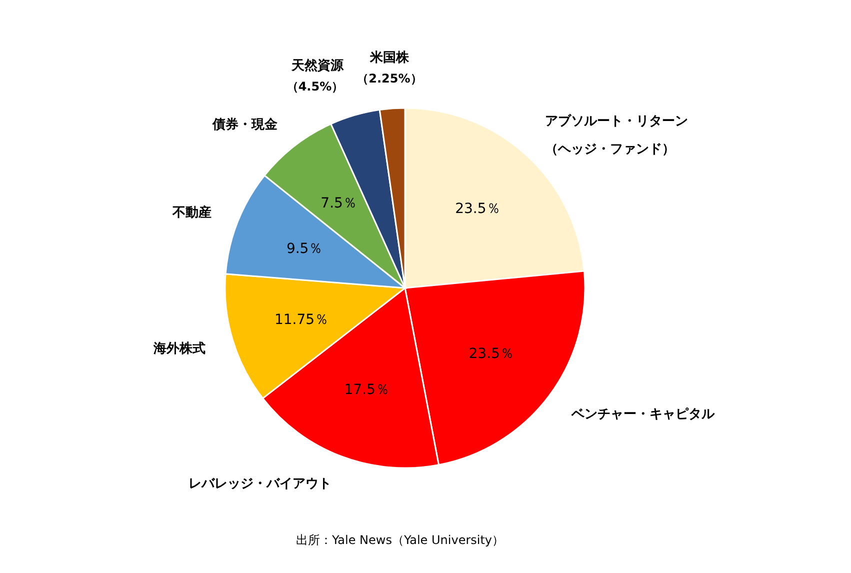  Describe the element at coordinates (301, 320) in the screenshot. I see `data-label: 11.75％` at that location.